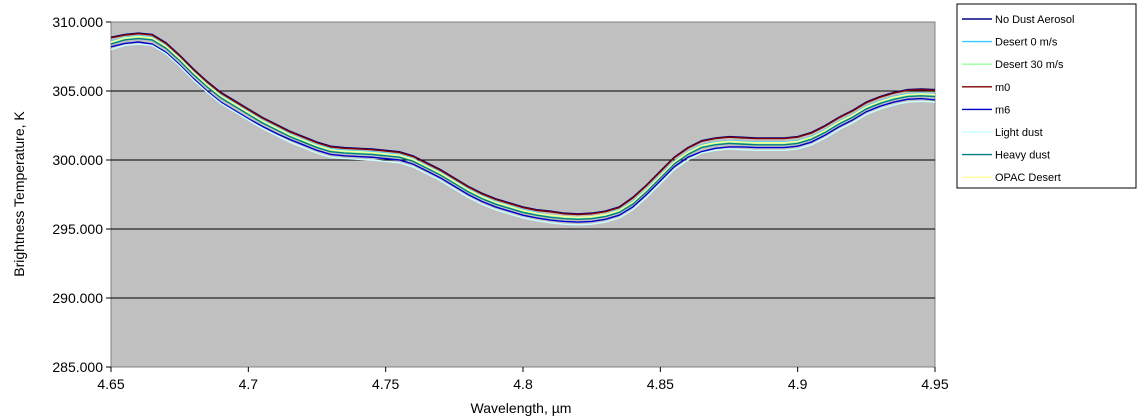 The image size is (1138, 417). I want to click on legend-label: Desert 0 m/s, so click(1026, 43).